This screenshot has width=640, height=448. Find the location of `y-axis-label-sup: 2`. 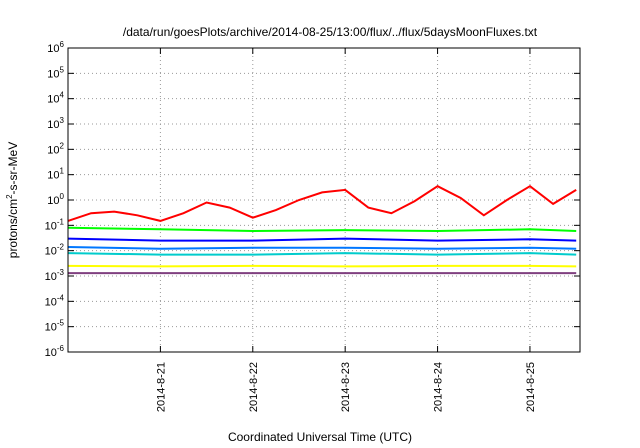

y-axis-label-sup: 2 is located at coordinates (9, 196).